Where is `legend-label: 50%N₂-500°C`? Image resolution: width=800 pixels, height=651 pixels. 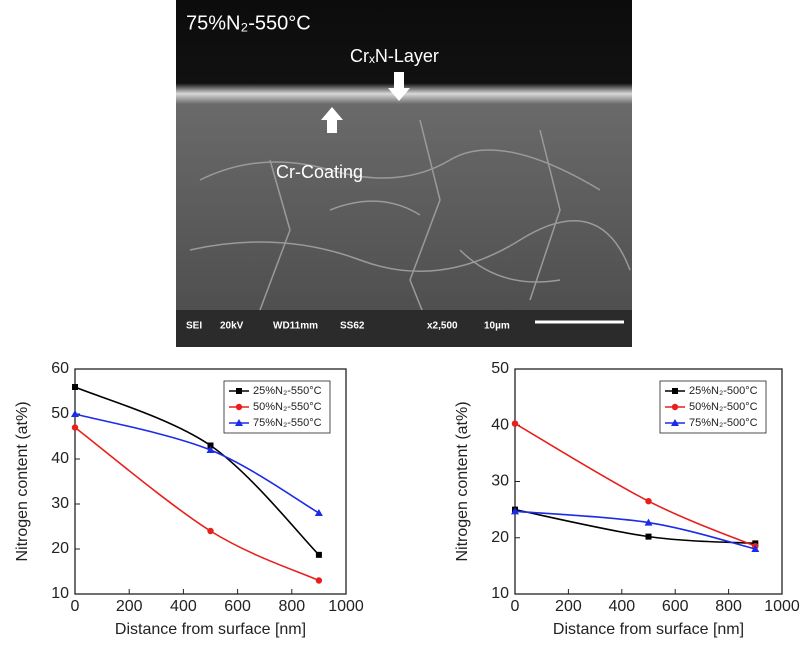 legend-label: 50%N₂-500°C is located at coordinates (723, 407).